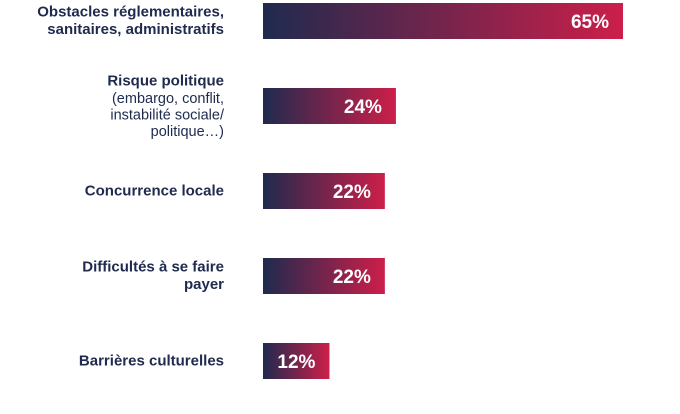 This screenshot has height=414, width=680. I want to click on category-label-5: Barrières culturelles, so click(151, 360).